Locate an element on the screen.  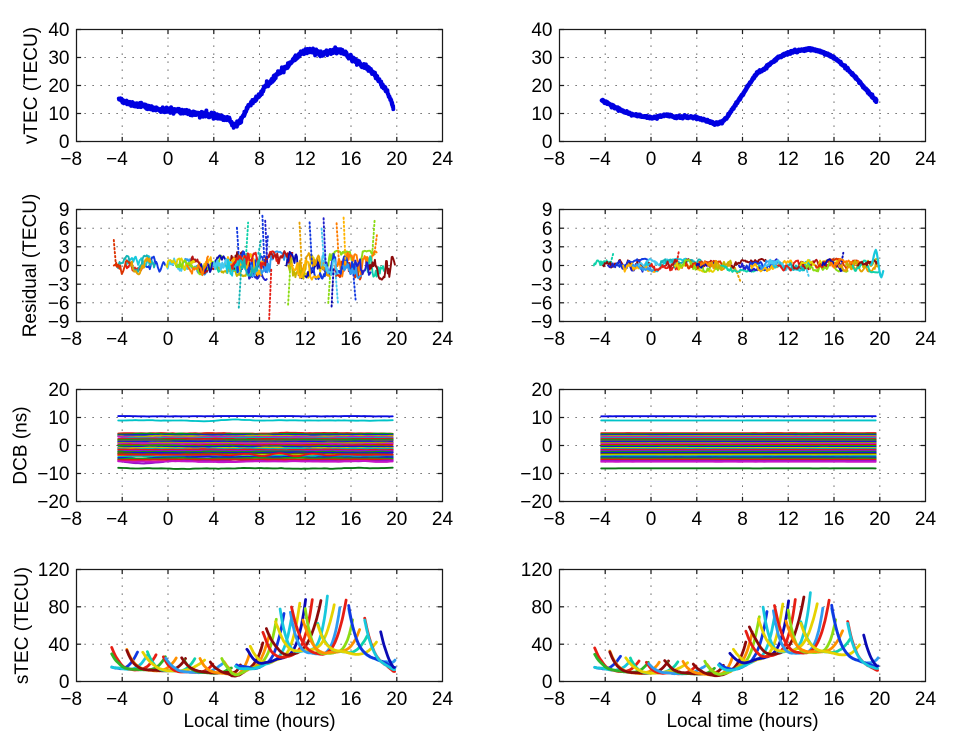
svg-text: vTEC (TECU) is located at coordinates (31, 85).